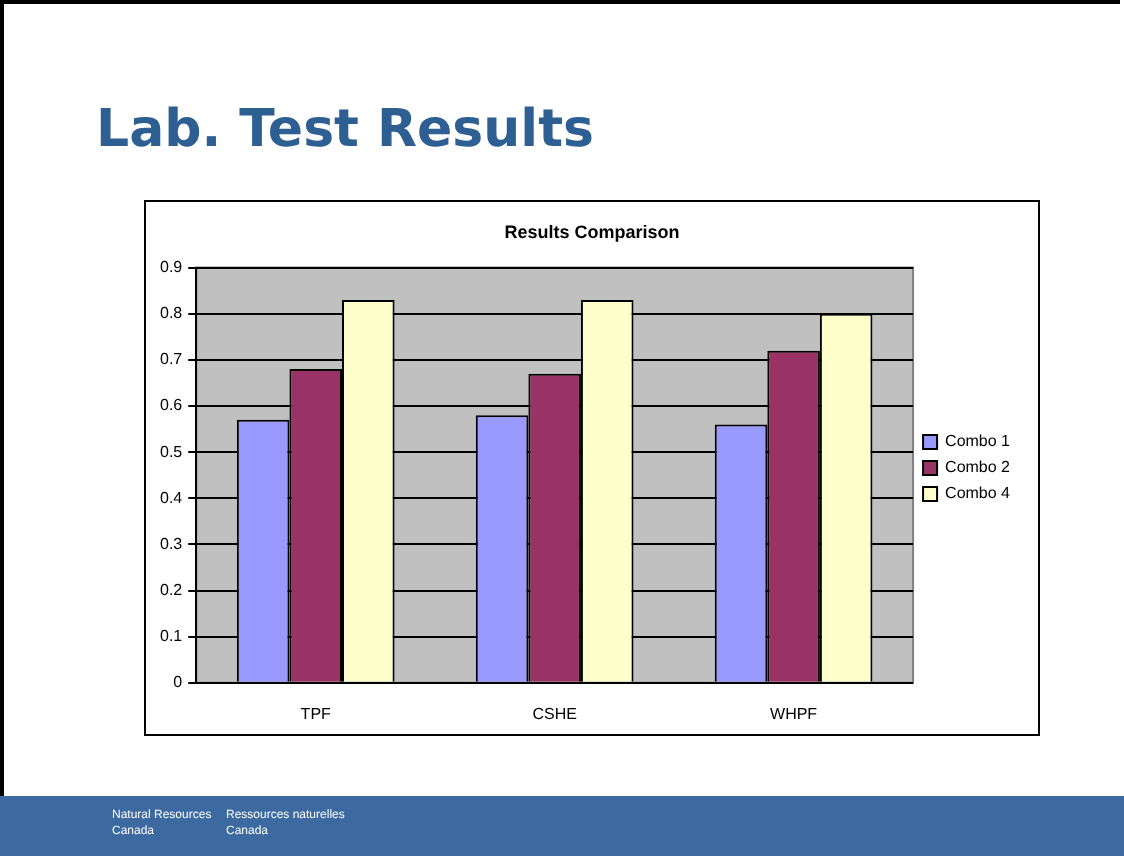  I want to click on y-tick-label: 0.9, so click(171, 267).